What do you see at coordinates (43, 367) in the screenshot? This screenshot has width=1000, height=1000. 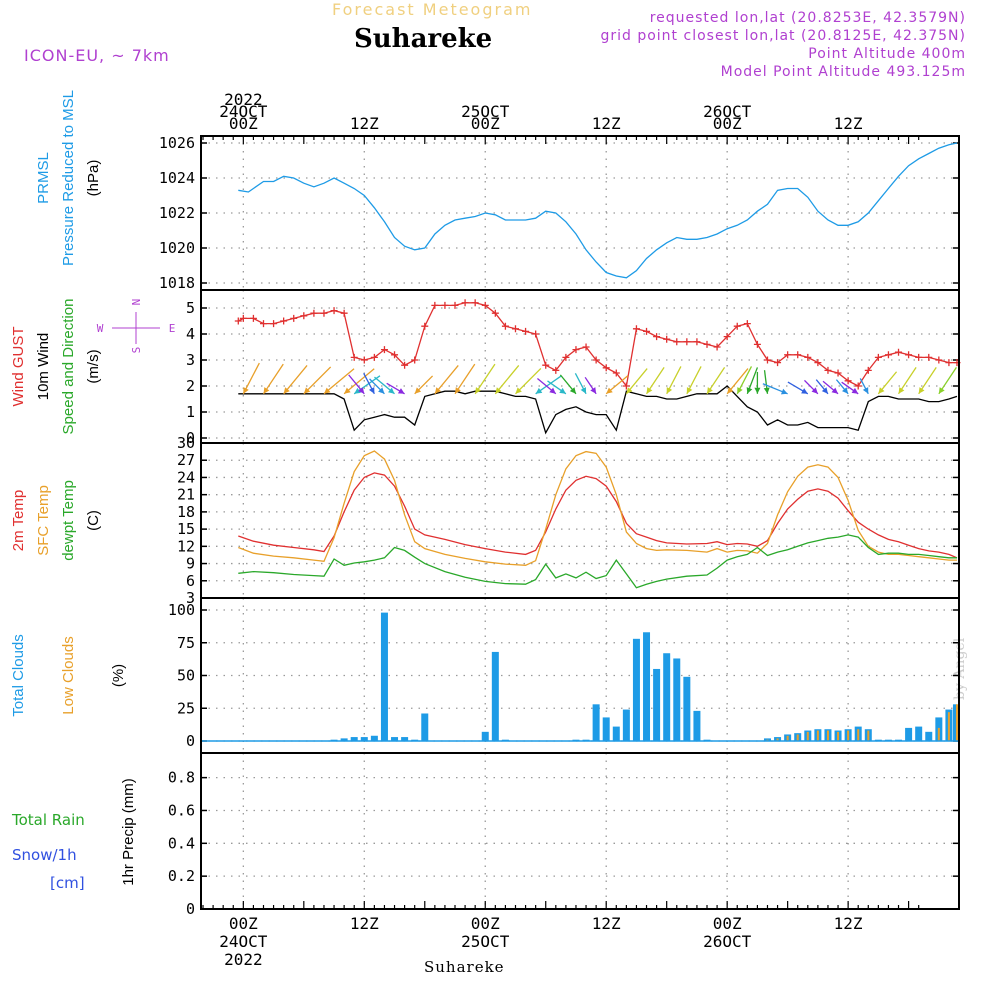 I see `panel-label: 10m Wind` at bounding box center [43, 367].